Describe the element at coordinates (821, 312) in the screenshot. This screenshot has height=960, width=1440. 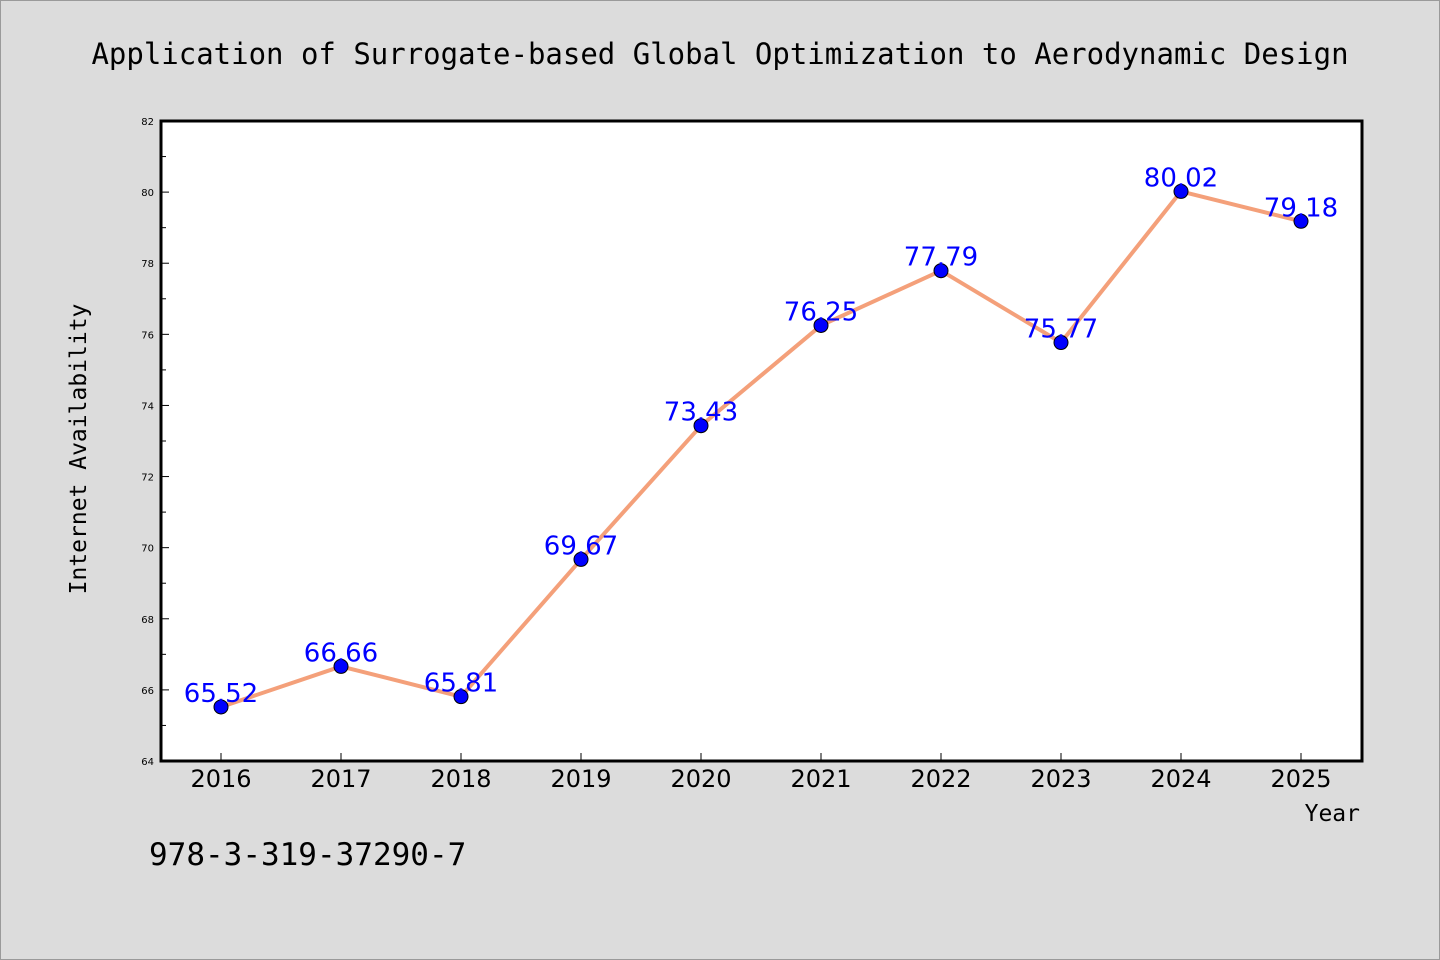
I see `data-label: 76.25` at that location.